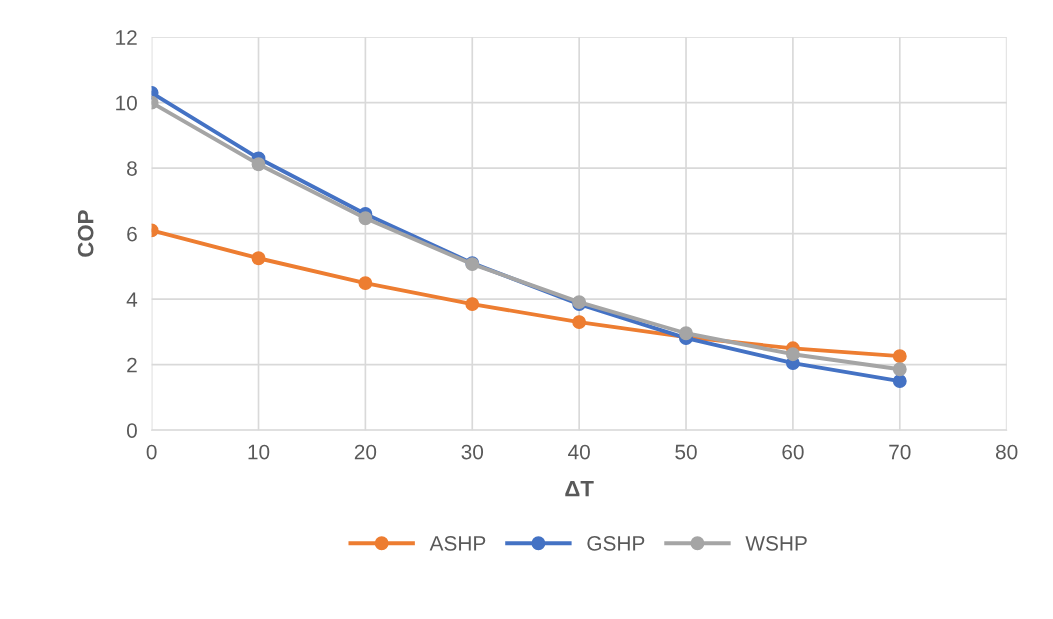 The width and height of the screenshot is (1053, 619). Describe the element at coordinates (472, 452) in the screenshot. I see `x-tick-label: 30` at that location.